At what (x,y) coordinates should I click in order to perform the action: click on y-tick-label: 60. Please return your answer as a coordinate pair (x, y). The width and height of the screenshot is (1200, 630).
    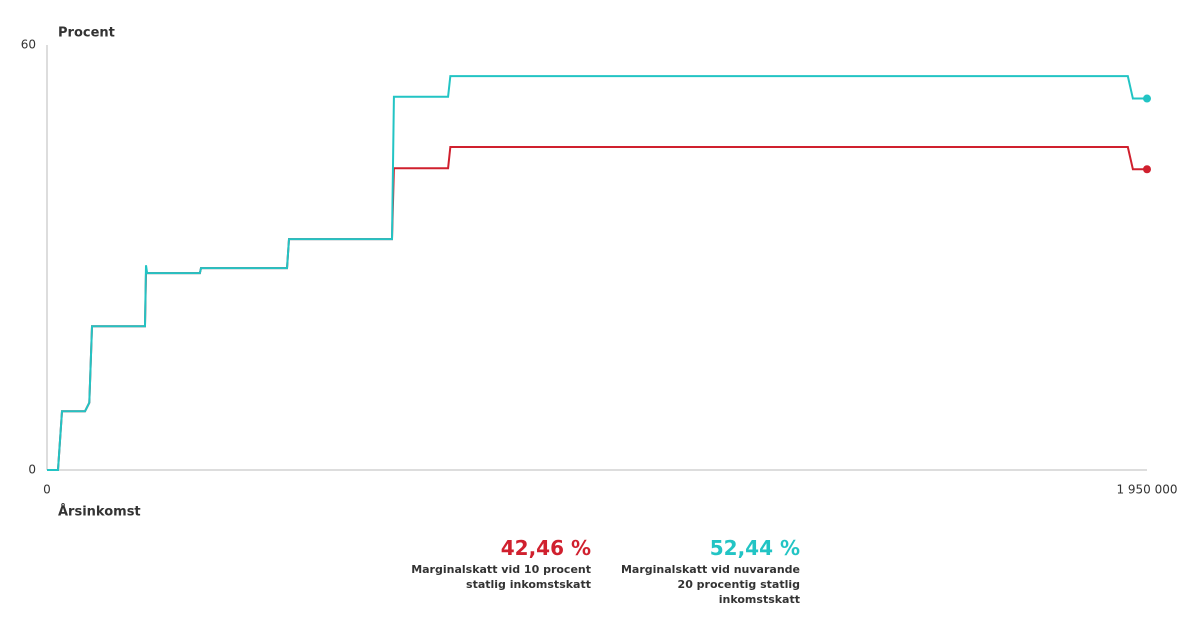
    Looking at the image, I should click on (28, 45).